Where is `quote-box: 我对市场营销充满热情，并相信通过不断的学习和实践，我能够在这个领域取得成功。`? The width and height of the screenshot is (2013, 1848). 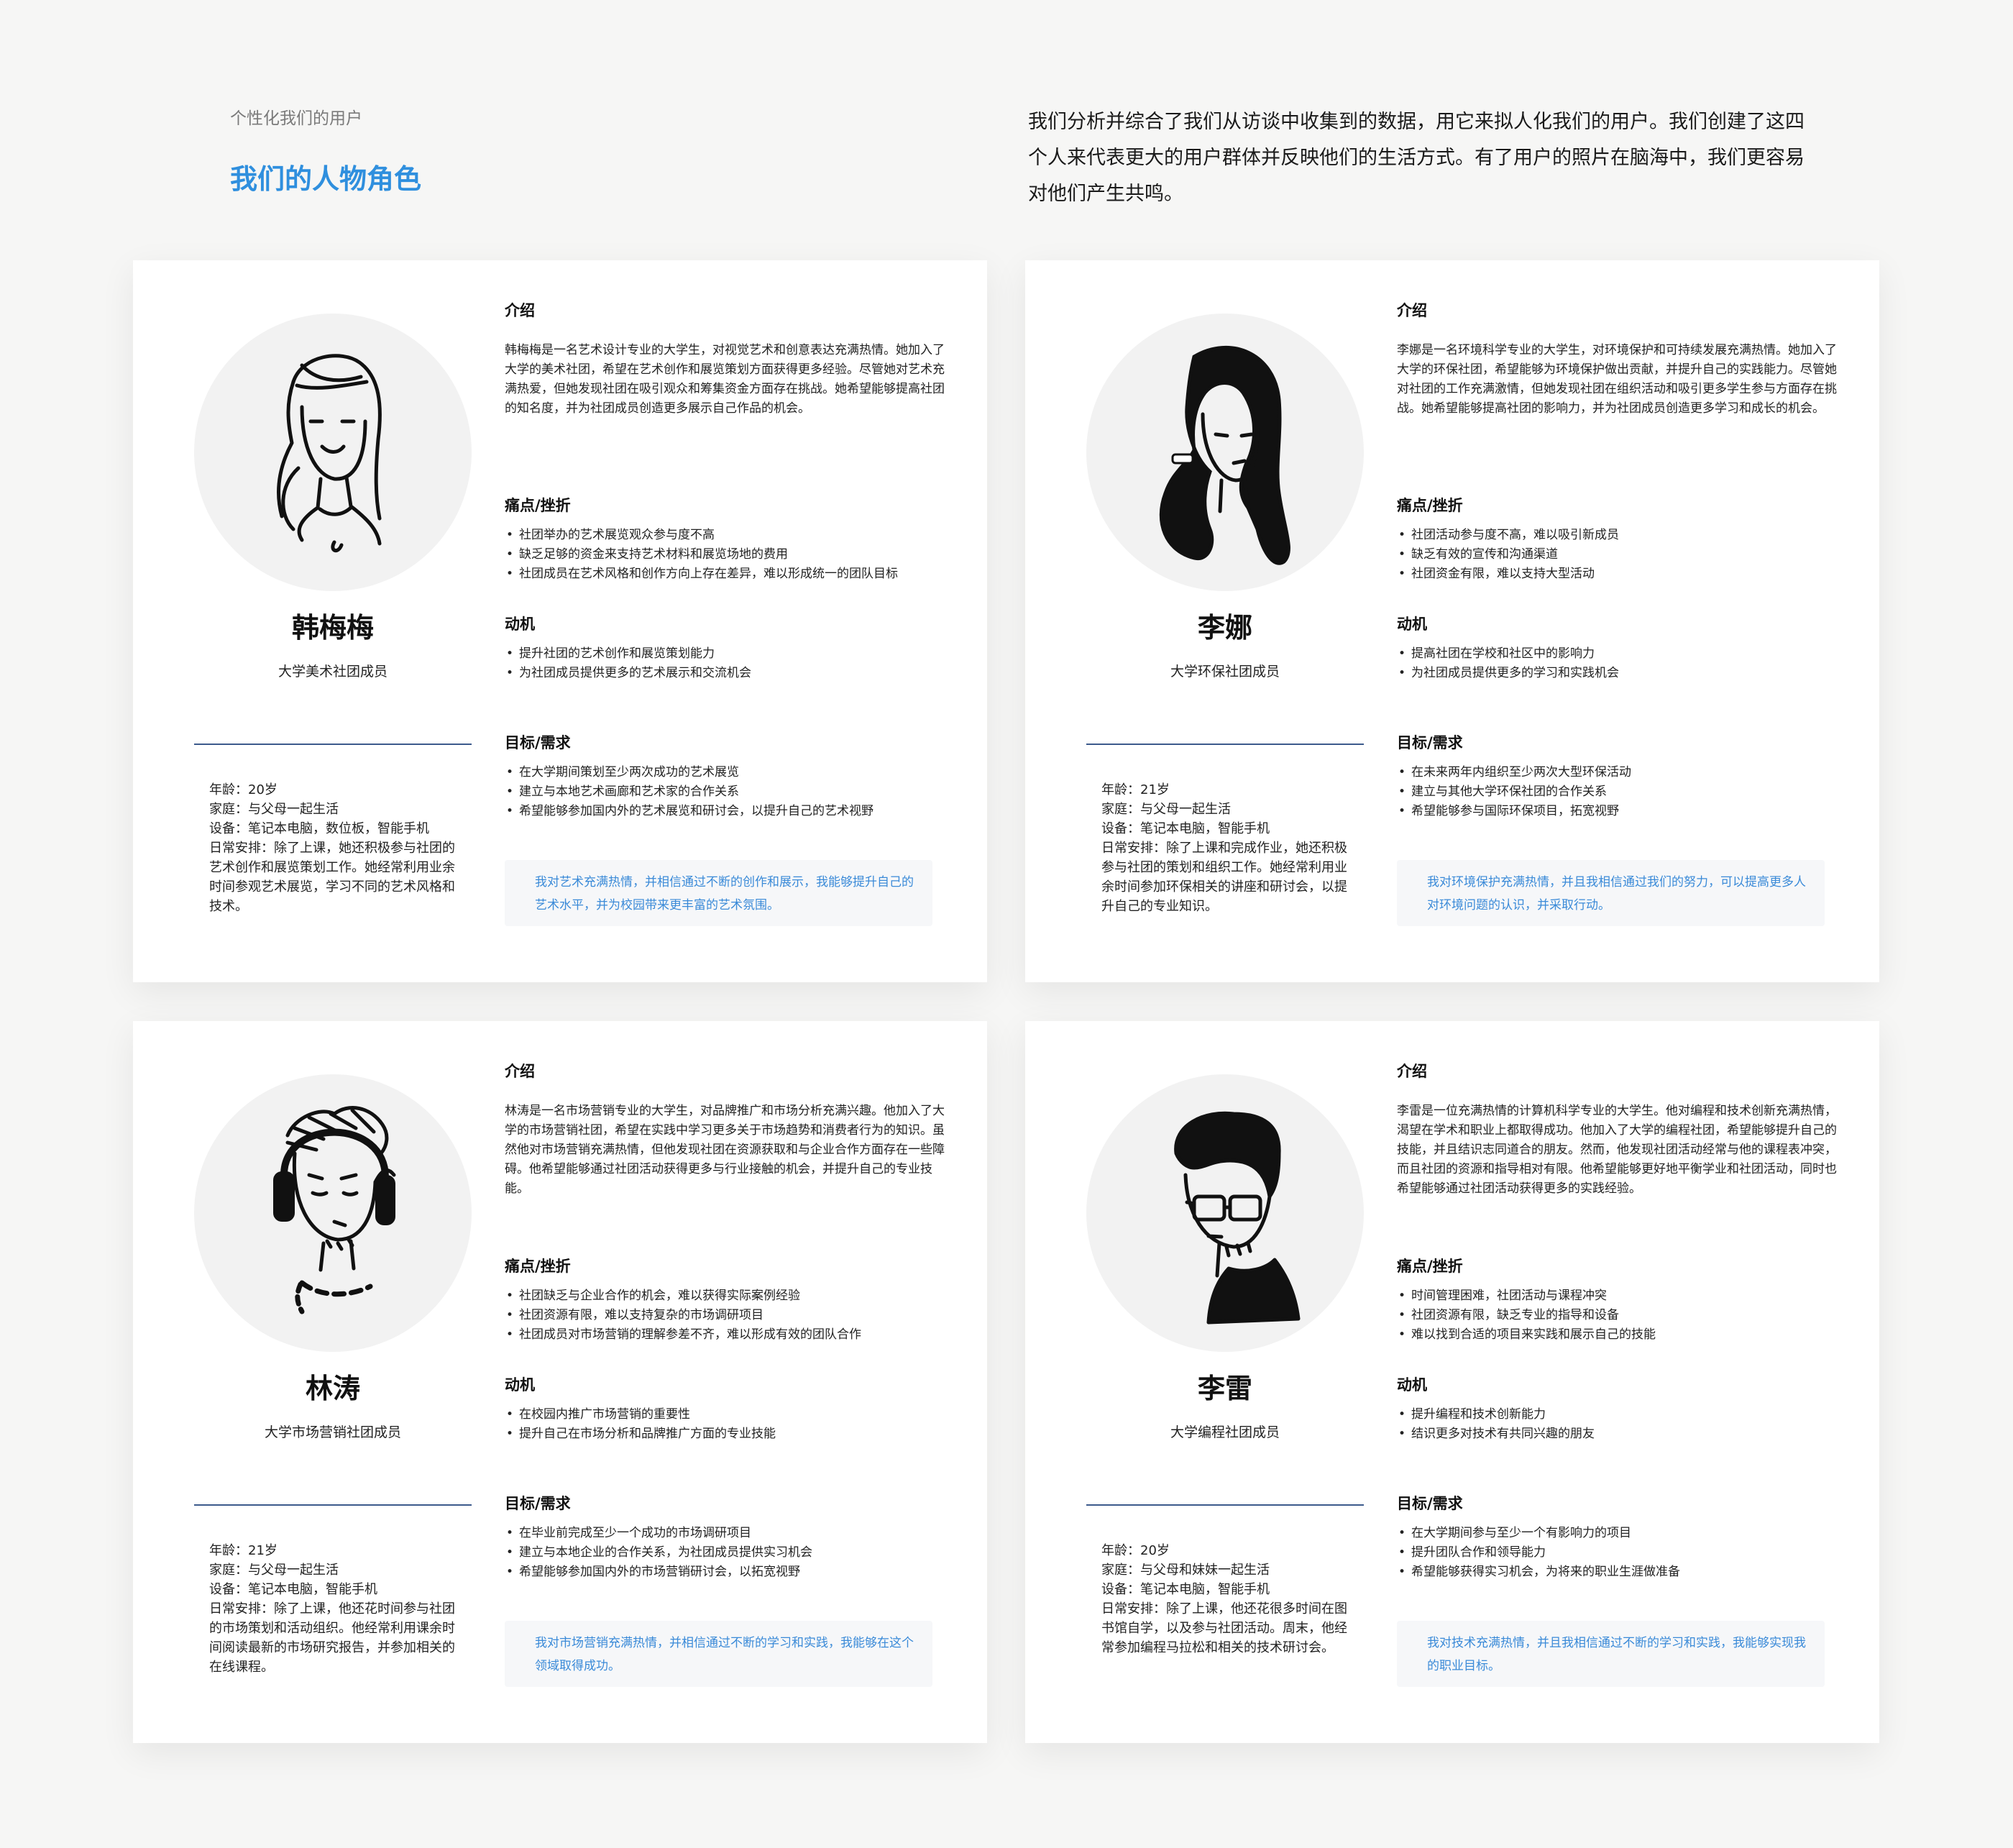 quote-box: 我对市场营销充满热情，并相信通过不断的学习和实践，我能够在这个领域取得成功。 is located at coordinates (718, 1654).